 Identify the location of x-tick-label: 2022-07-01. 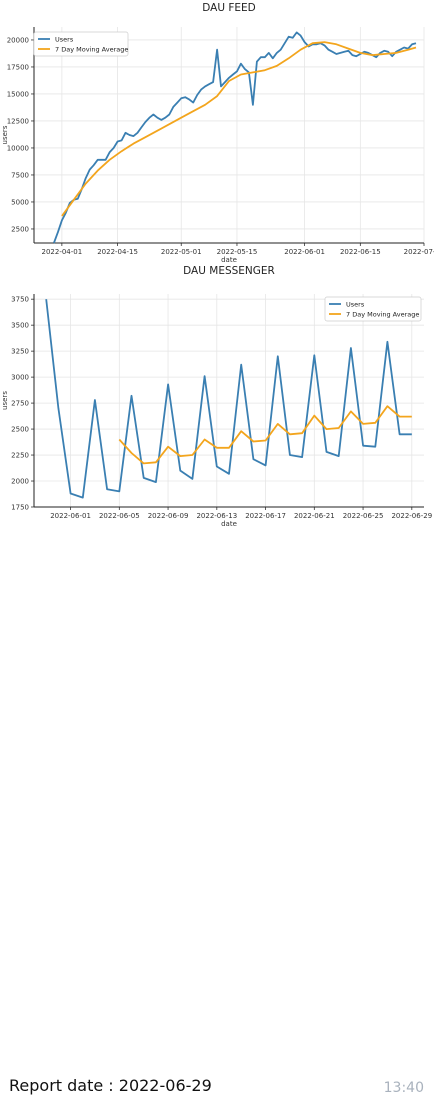
(419, 252).